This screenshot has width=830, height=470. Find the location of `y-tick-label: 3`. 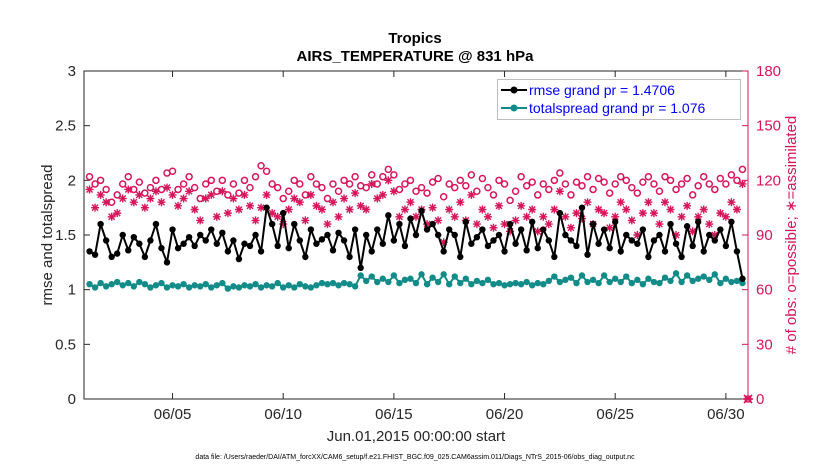

y-tick-label: 3 is located at coordinates (72, 71).